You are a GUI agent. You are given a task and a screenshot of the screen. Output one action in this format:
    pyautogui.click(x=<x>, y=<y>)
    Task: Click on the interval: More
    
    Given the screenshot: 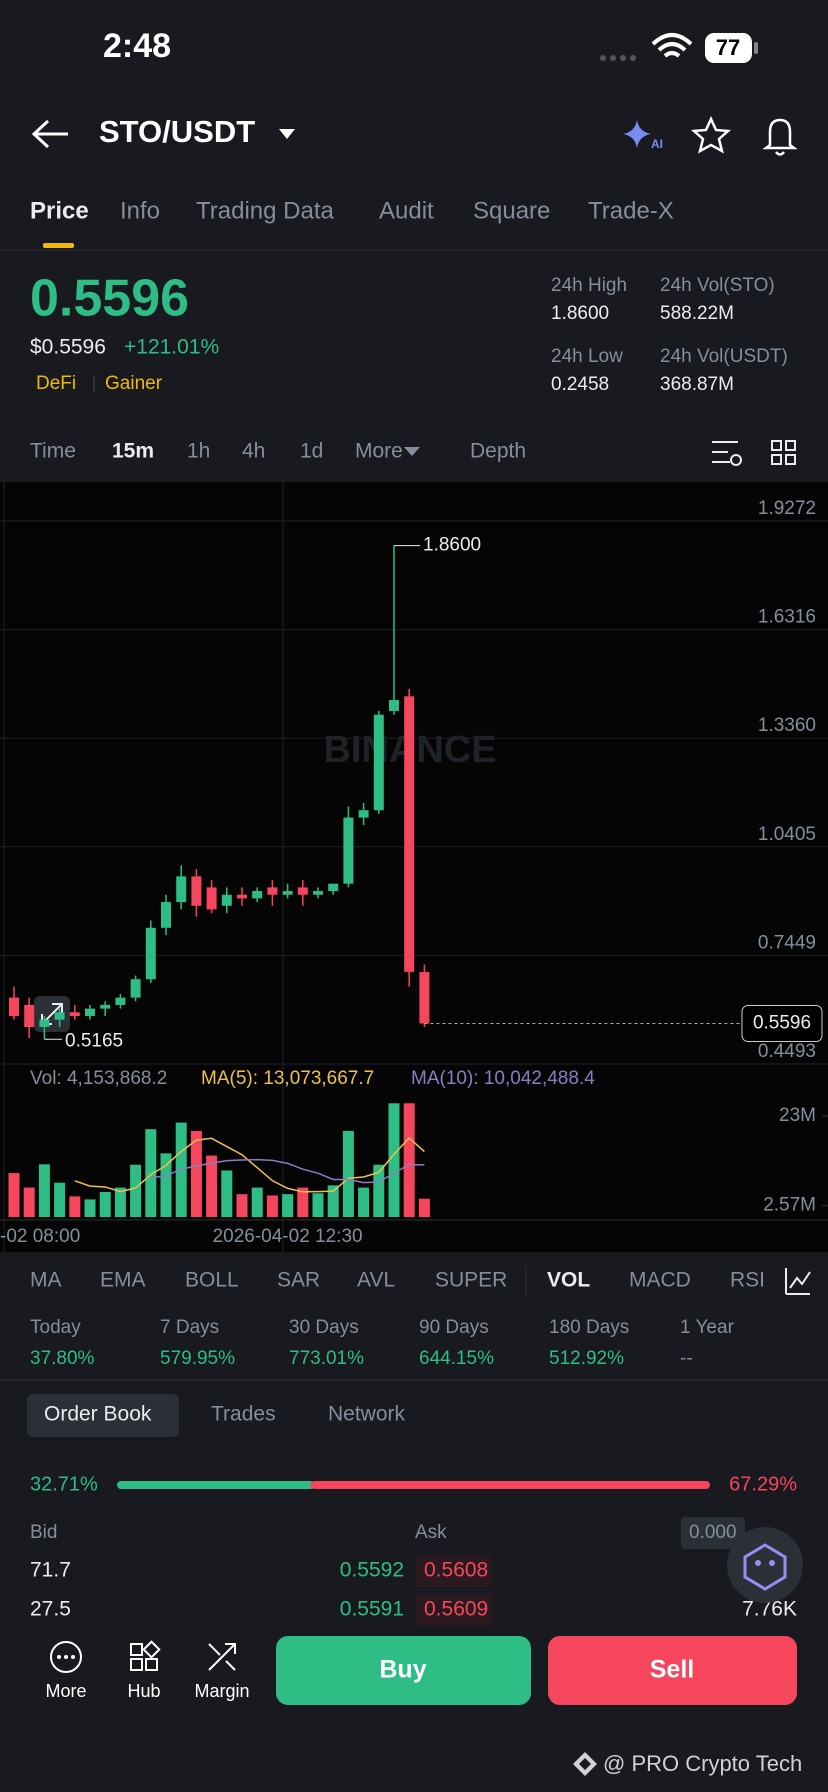 What is the action you would take?
    pyautogui.click(x=379, y=451)
    